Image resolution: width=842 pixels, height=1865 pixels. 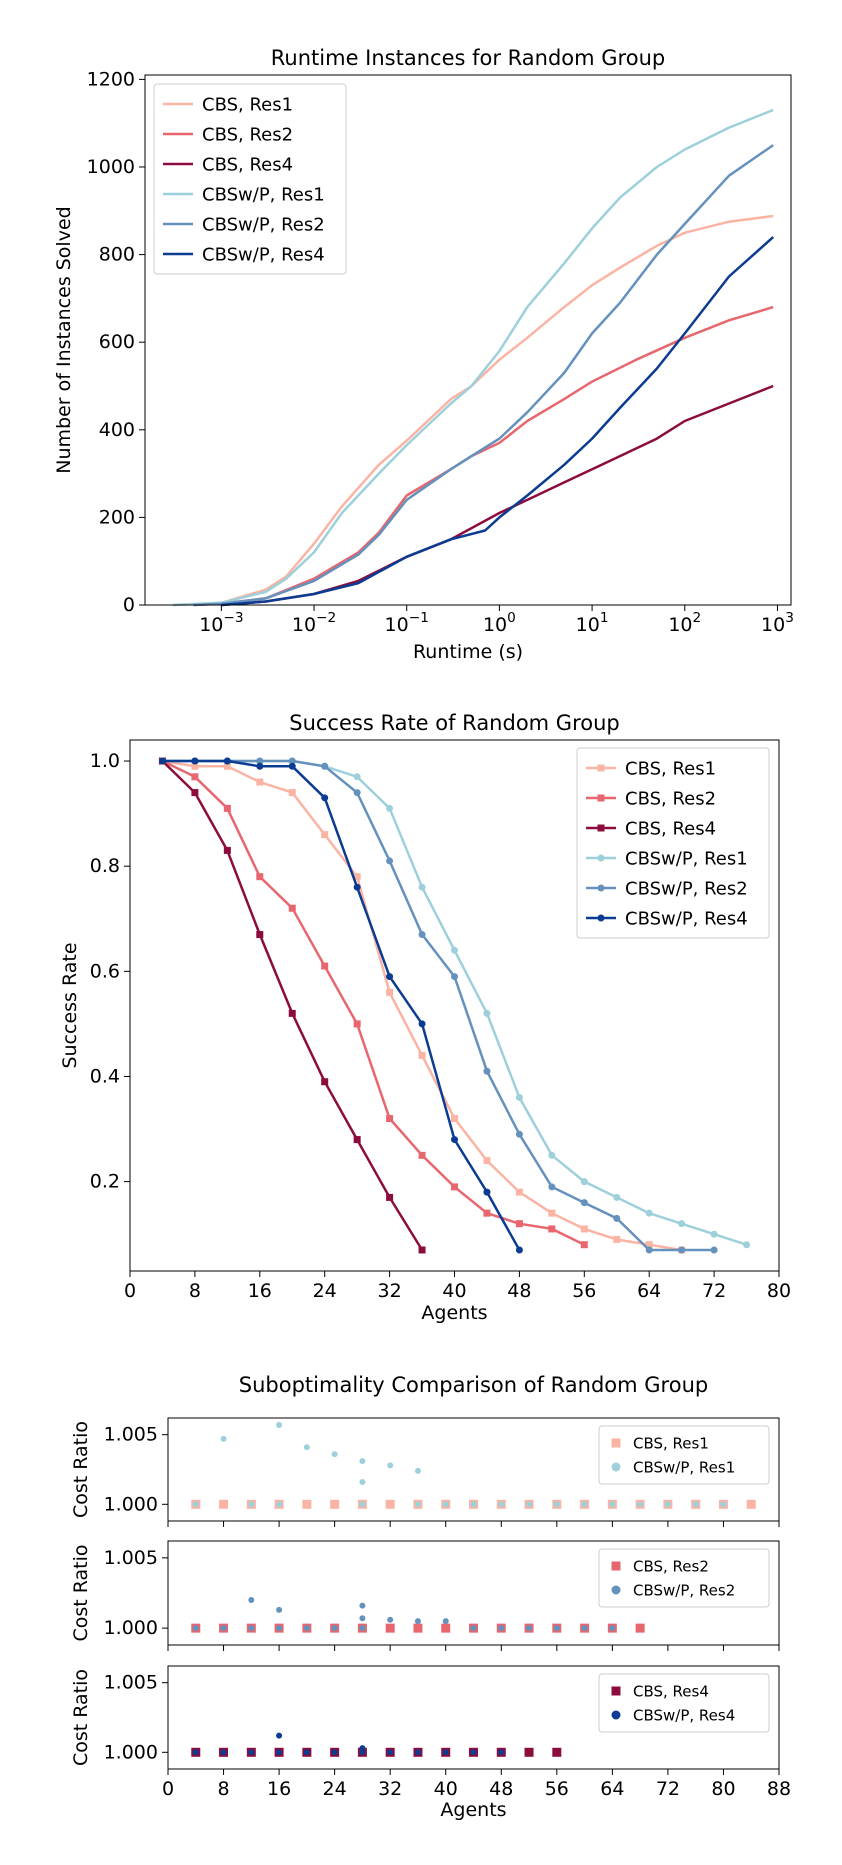 What do you see at coordinates (105, 866) in the screenshot?
I see `y-tick-label: 0.8` at bounding box center [105, 866].